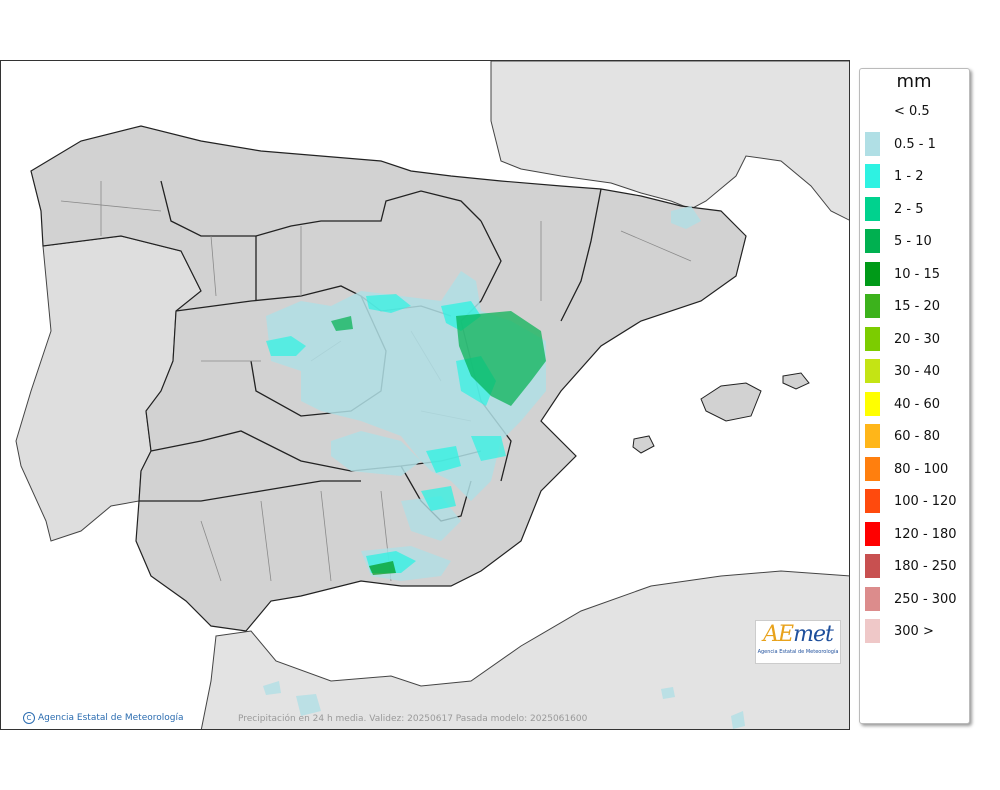  Describe the element at coordinates (796, 381) in the screenshot. I see `menorca` at that location.